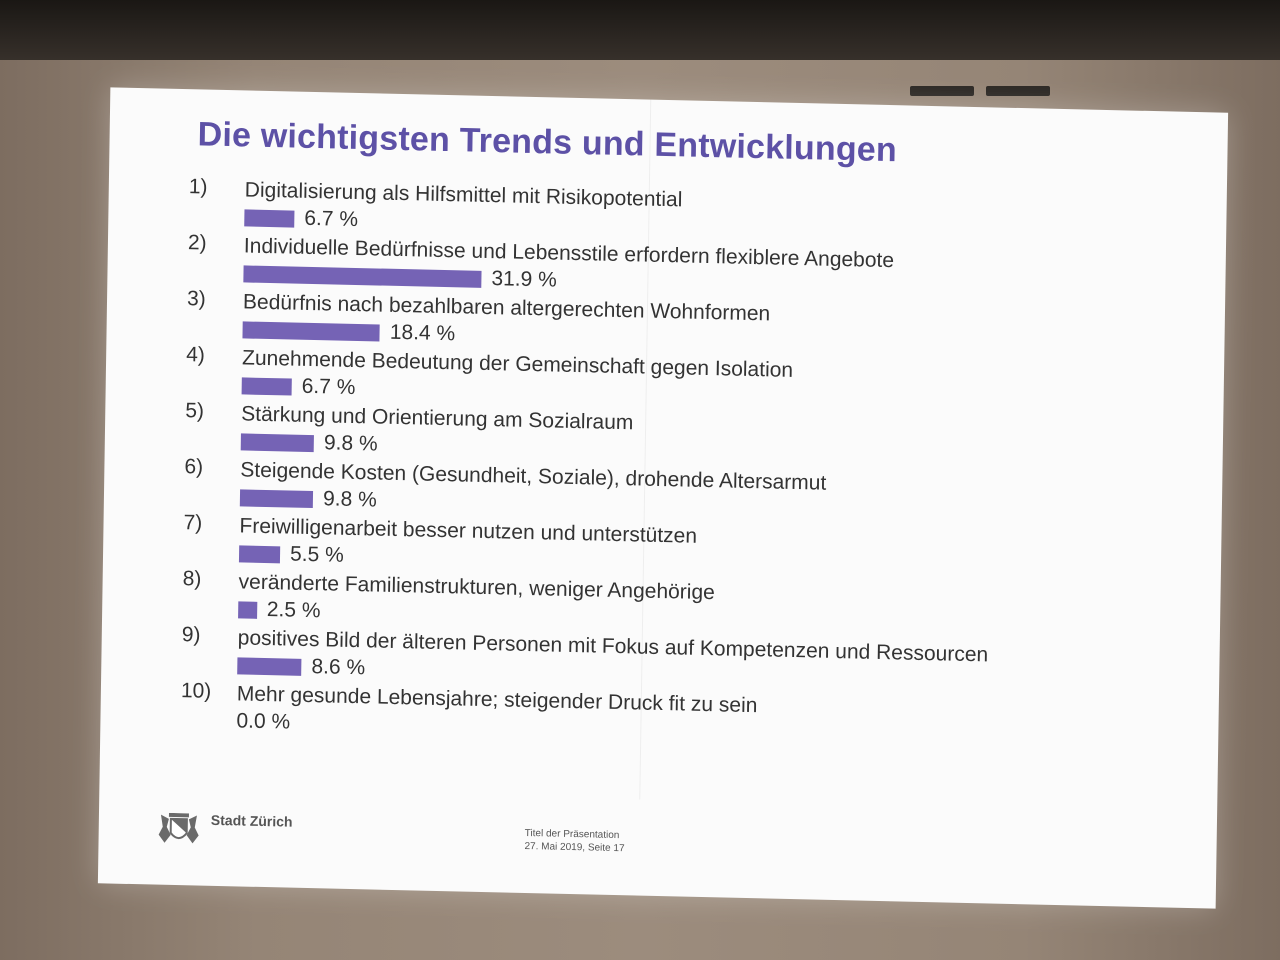  I want to click on trend-number: 9), so click(191, 635).